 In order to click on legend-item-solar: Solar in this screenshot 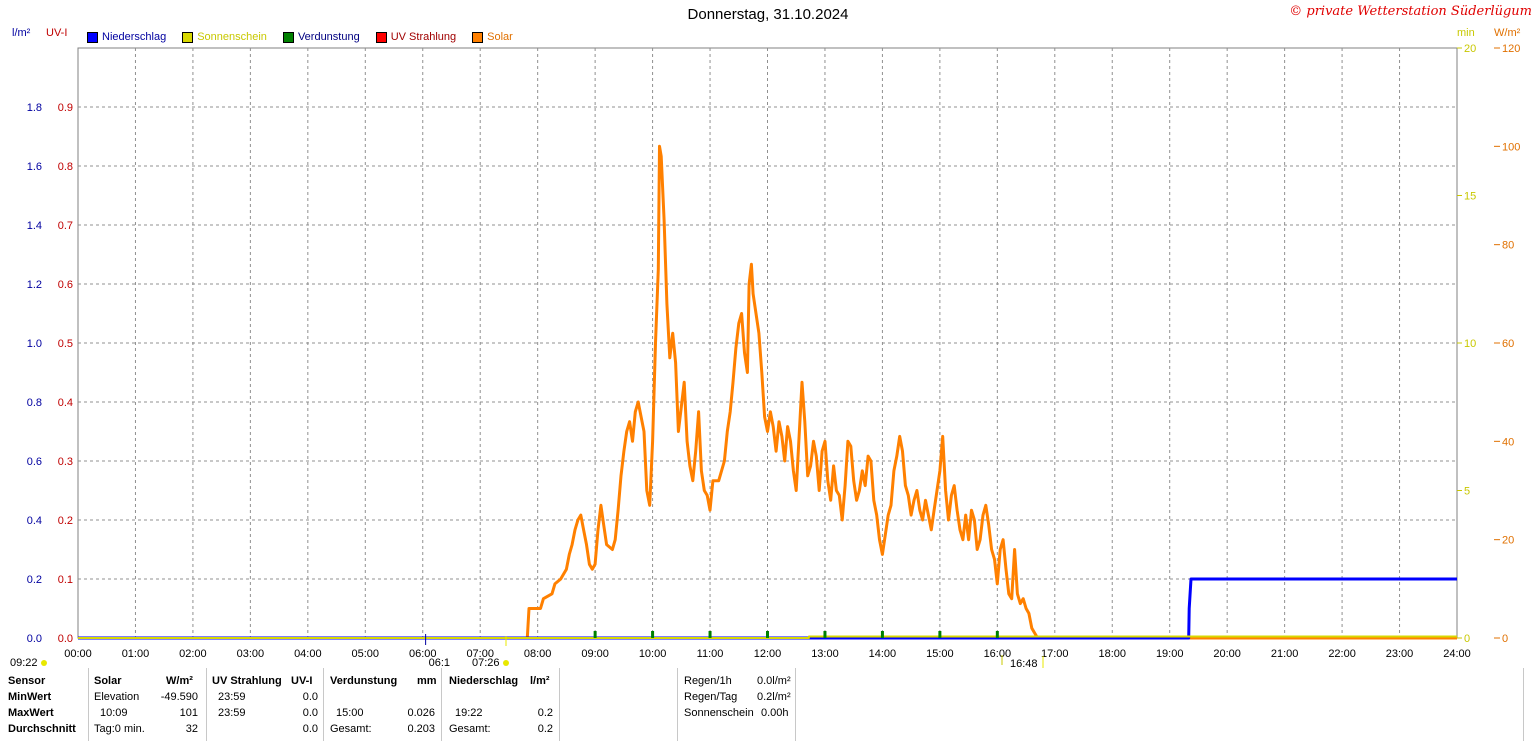, I will do `click(492, 37)`.